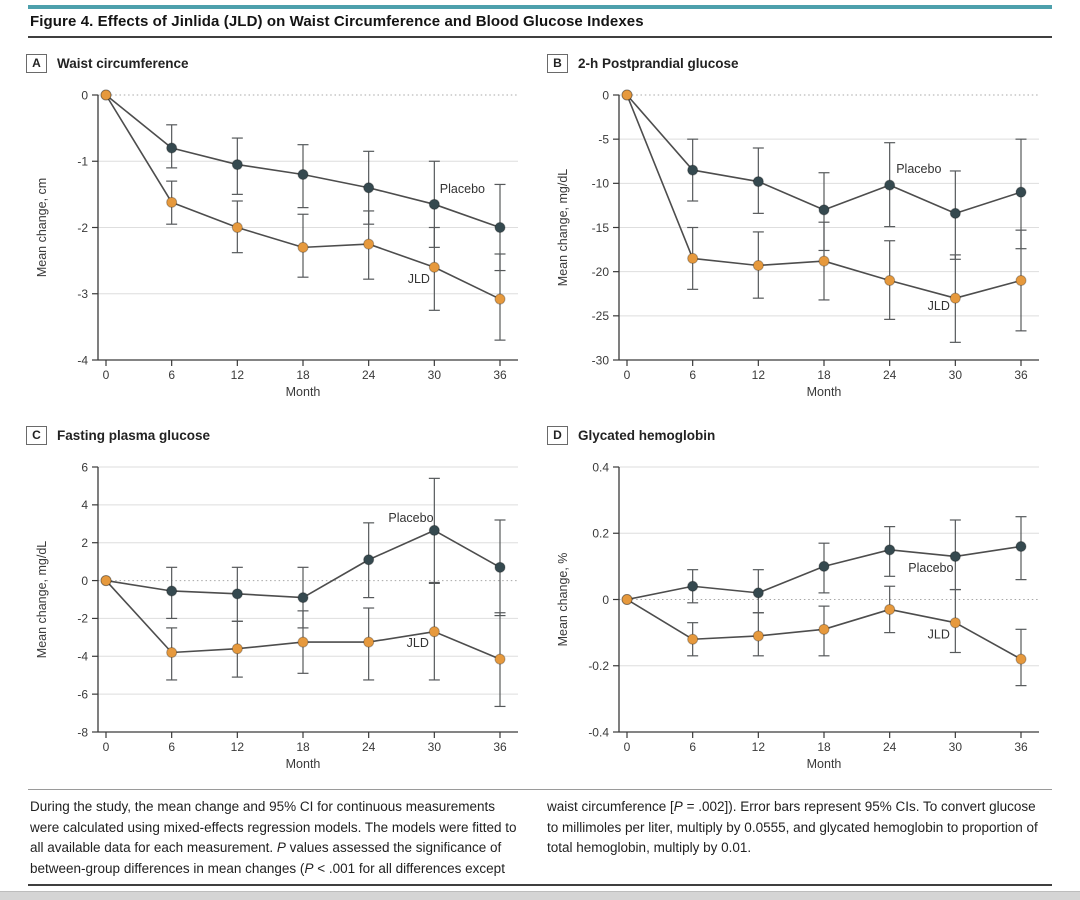 The height and width of the screenshot is (900, 1080). I want to click on panel-d-header: D Glycated hemoglobin, so click(799, 435).